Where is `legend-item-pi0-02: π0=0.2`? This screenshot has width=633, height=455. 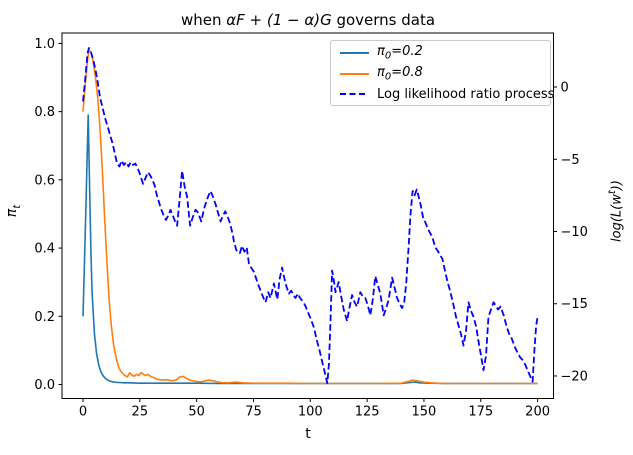
legend-item-pi0-02: π0=0.2 is located at coordinates (440, 53).